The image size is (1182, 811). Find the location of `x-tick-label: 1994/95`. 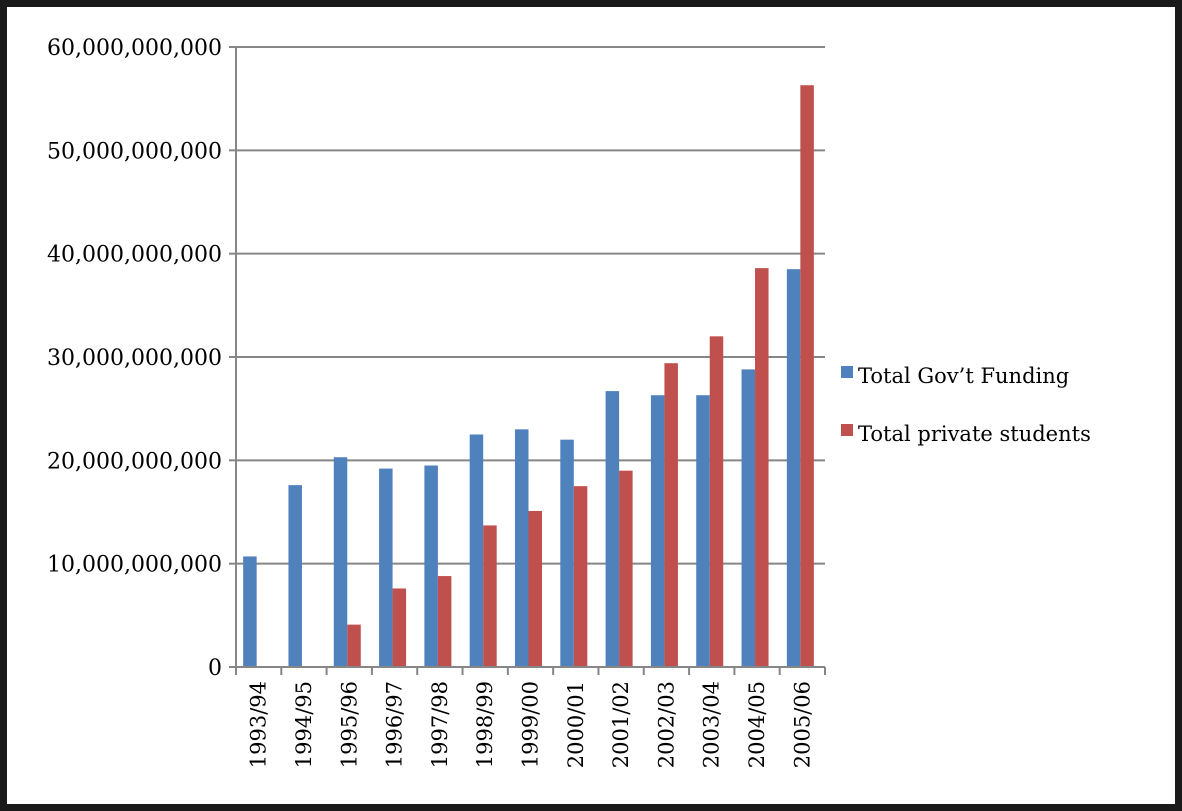

x-tick-label: 1994/95 is located at coordinates (304, 724).